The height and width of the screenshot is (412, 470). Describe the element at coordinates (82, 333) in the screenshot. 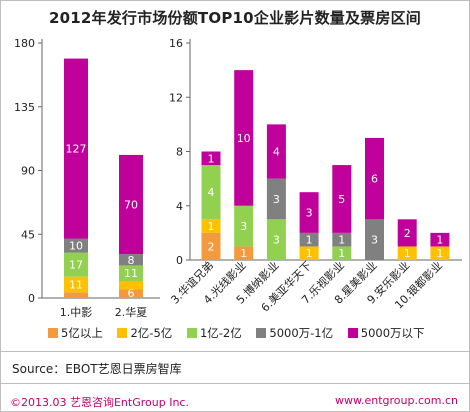

I see `legend-label: 5亿以上` at that location.